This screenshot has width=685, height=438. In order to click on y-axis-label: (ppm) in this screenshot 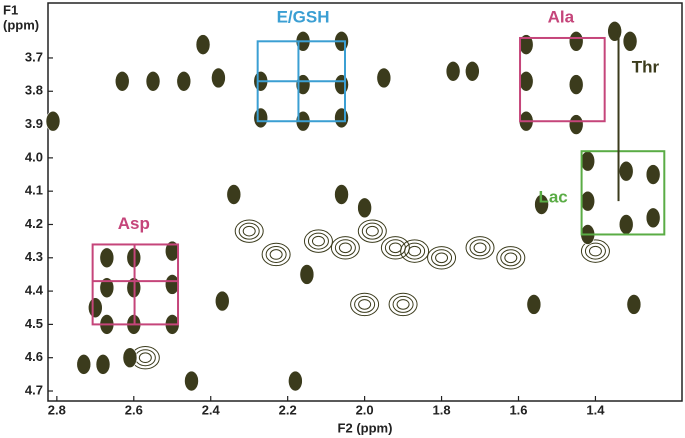, I will do `click(21, 24)`.